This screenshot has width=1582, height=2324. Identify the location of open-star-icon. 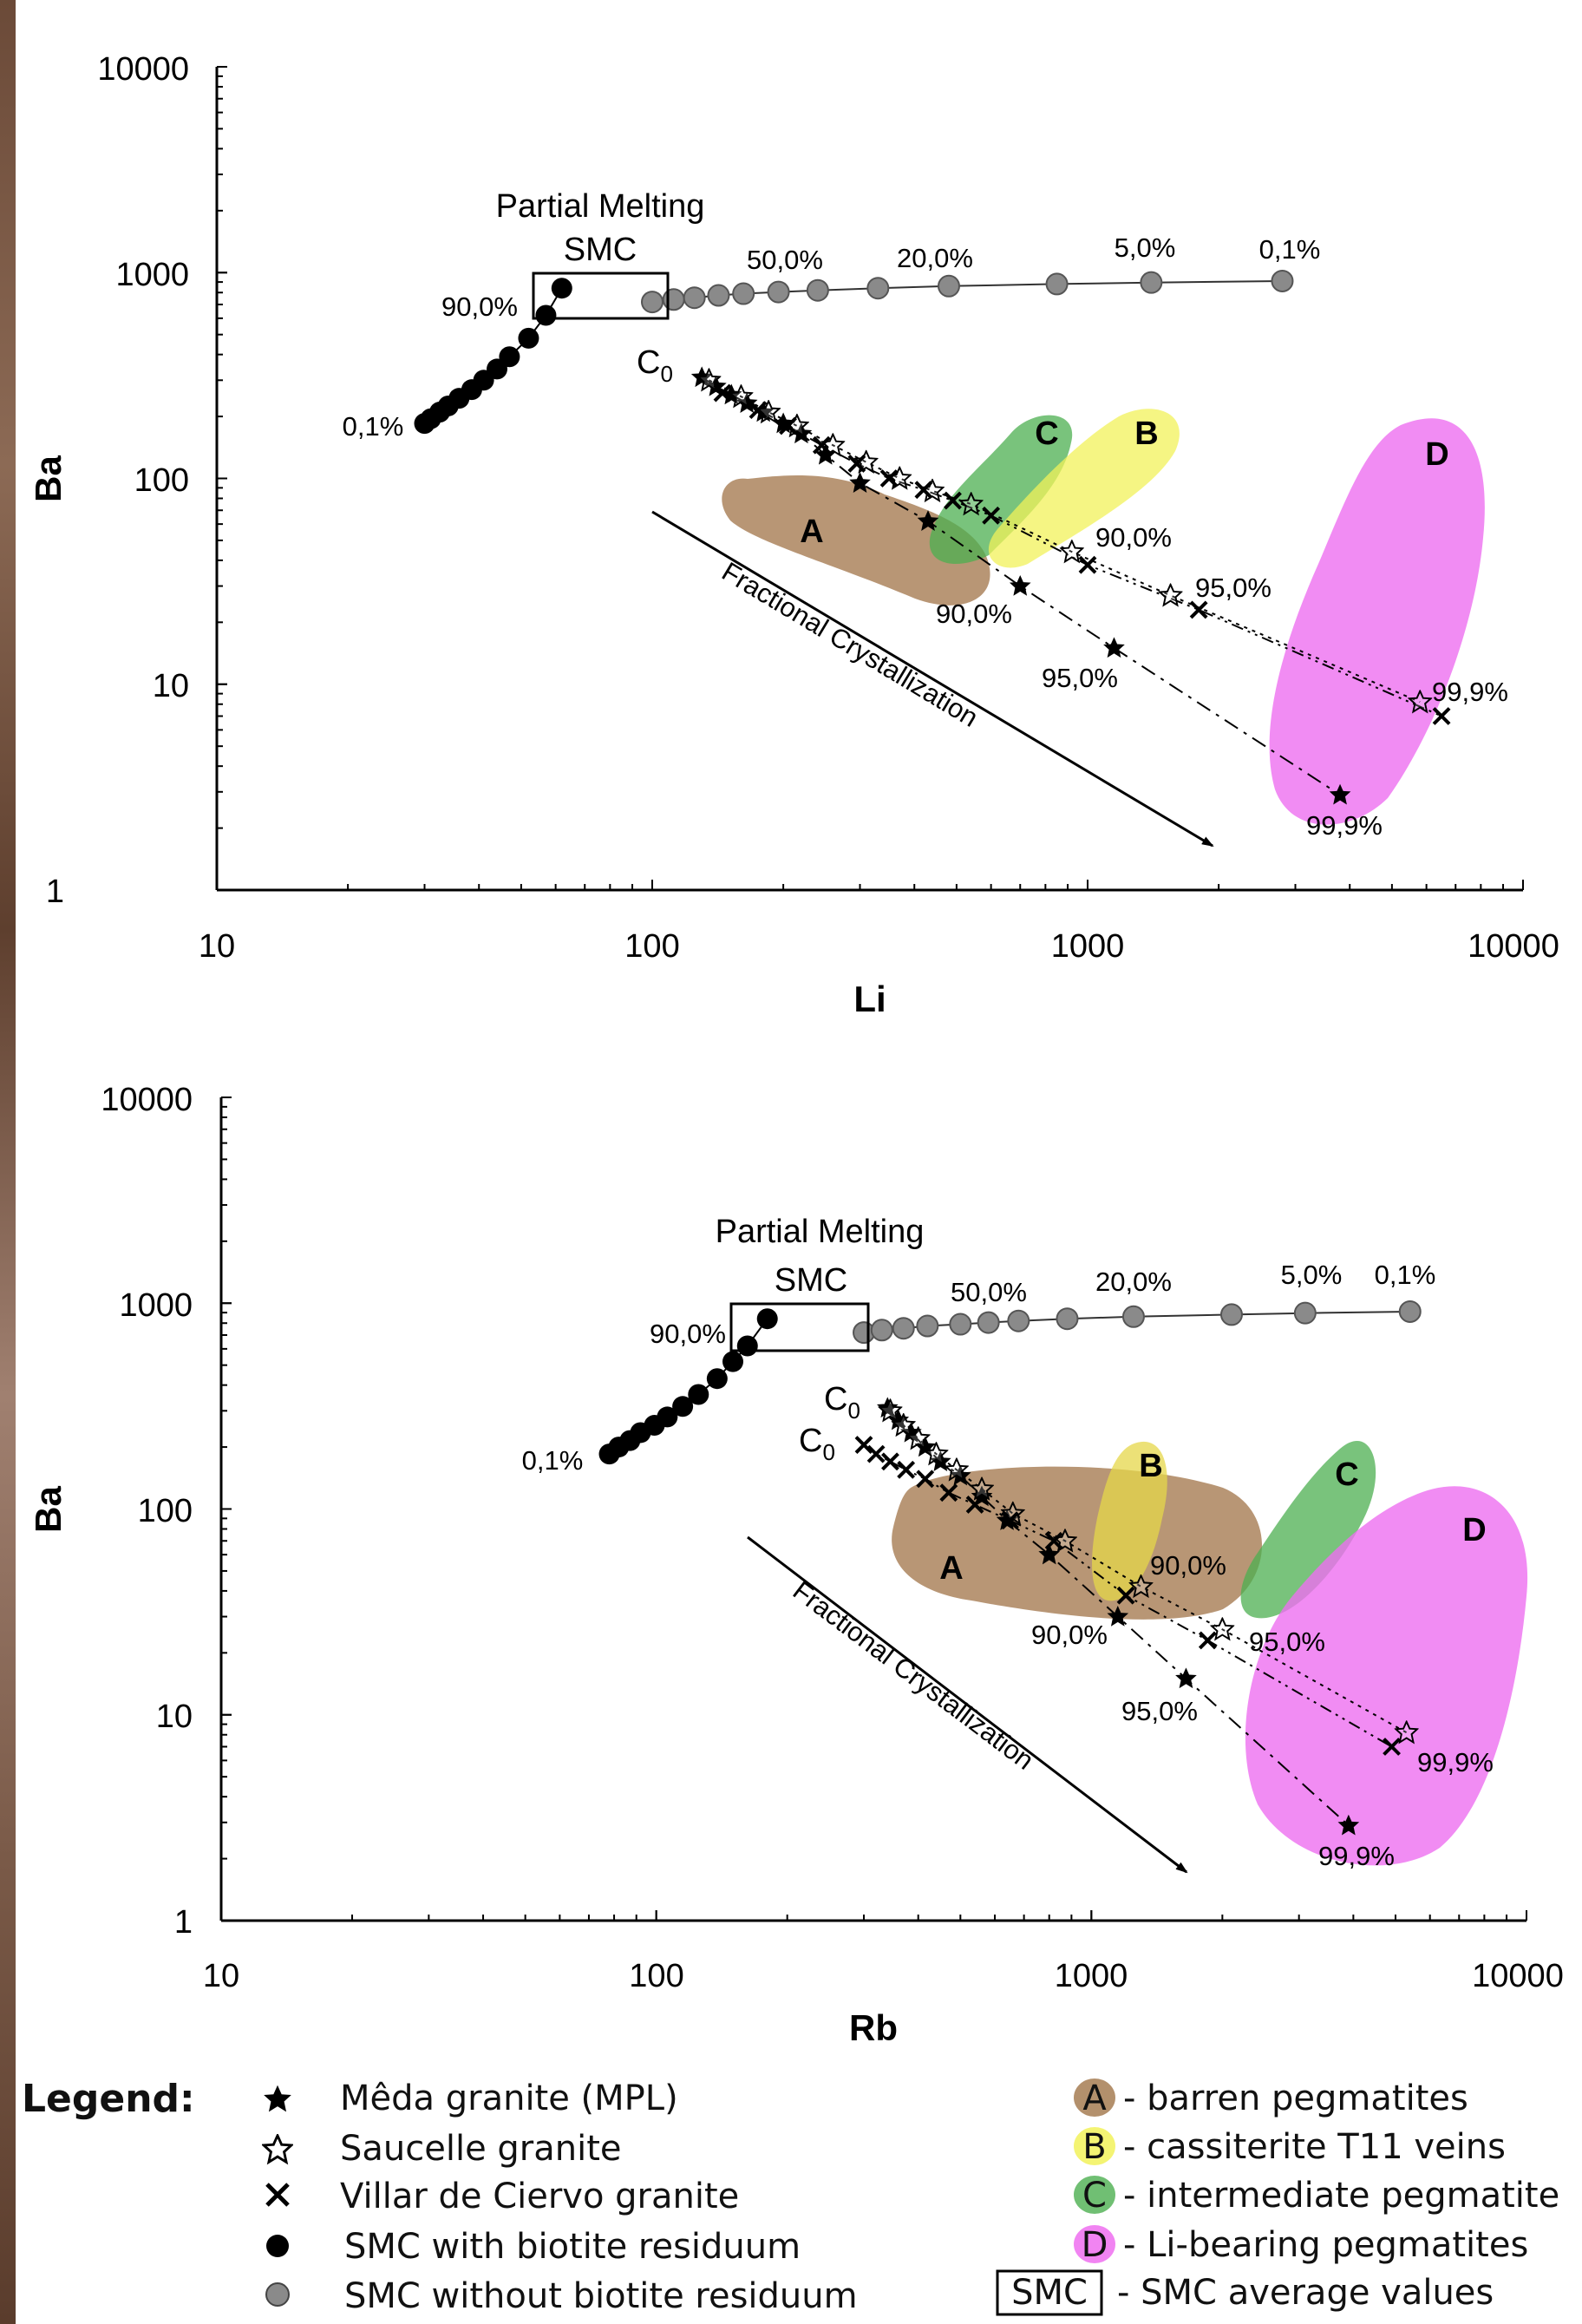
(277, 2149).